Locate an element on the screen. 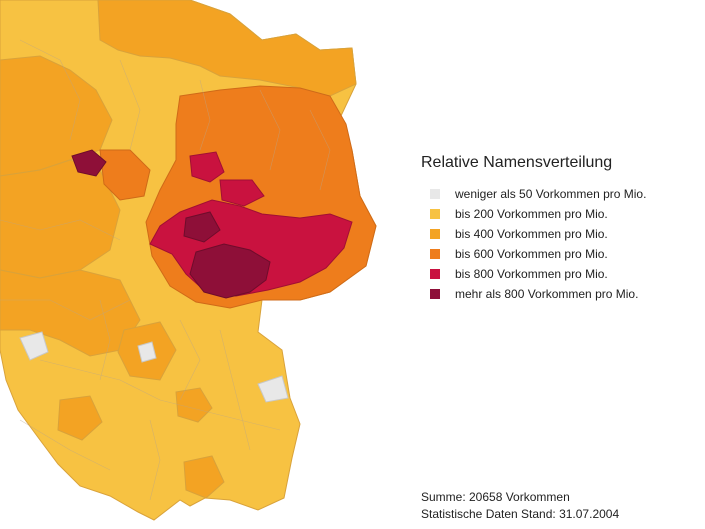 This screenshot has height=529, width=705. region-low-a is located at coordinates (34, 346).